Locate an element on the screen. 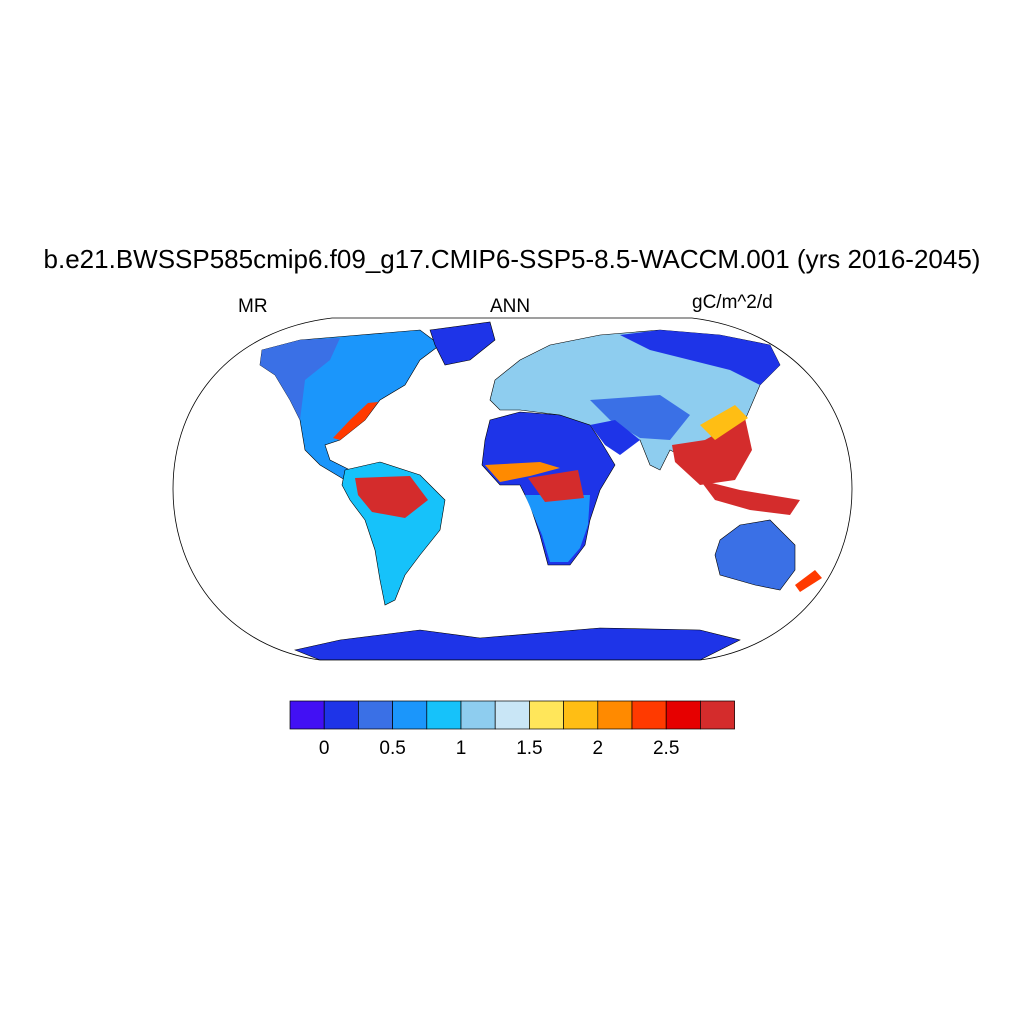  arabia is located at coordinates (615, 437).